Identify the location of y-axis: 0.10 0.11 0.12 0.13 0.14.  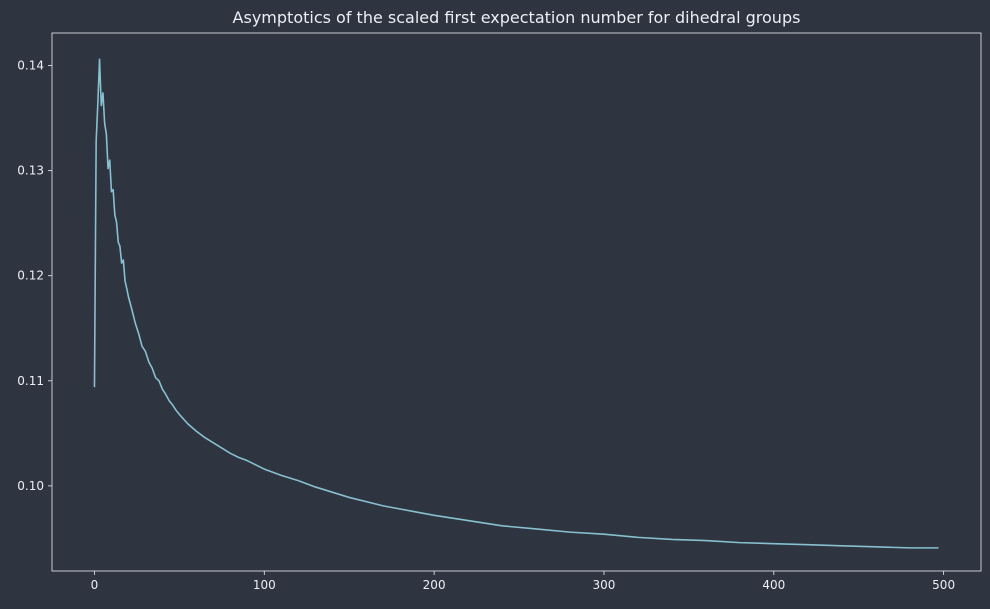
(34, 276).